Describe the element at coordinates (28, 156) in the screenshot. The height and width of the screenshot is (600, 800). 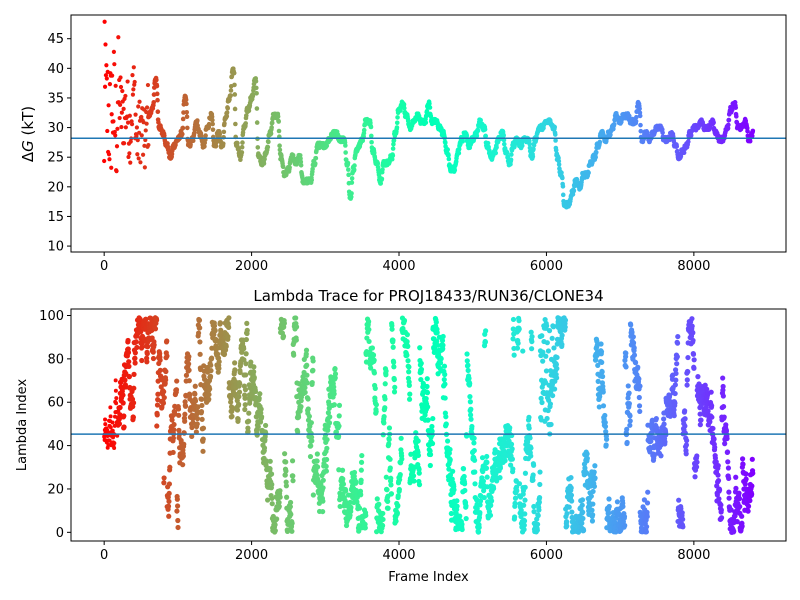
I see `delta-symbol: Δ` at that location.